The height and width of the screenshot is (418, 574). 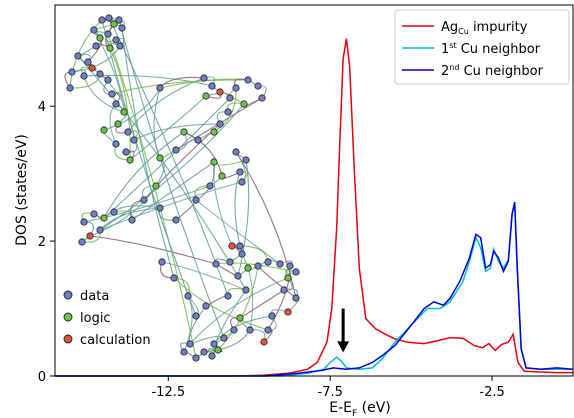 I want to click on legend-label-0: AgCu impurity, so click(x=484, y=28).